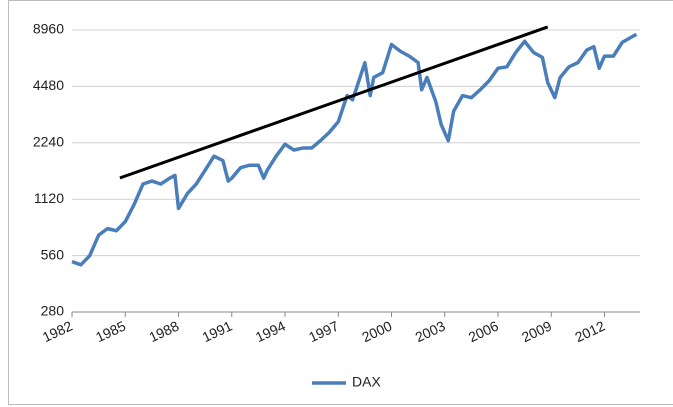 The height and width of the screenshot is (407, 673). Describe the element at coordinates (483, 331) in the screenshot. I see `x-tick-label: 2006` at that location.